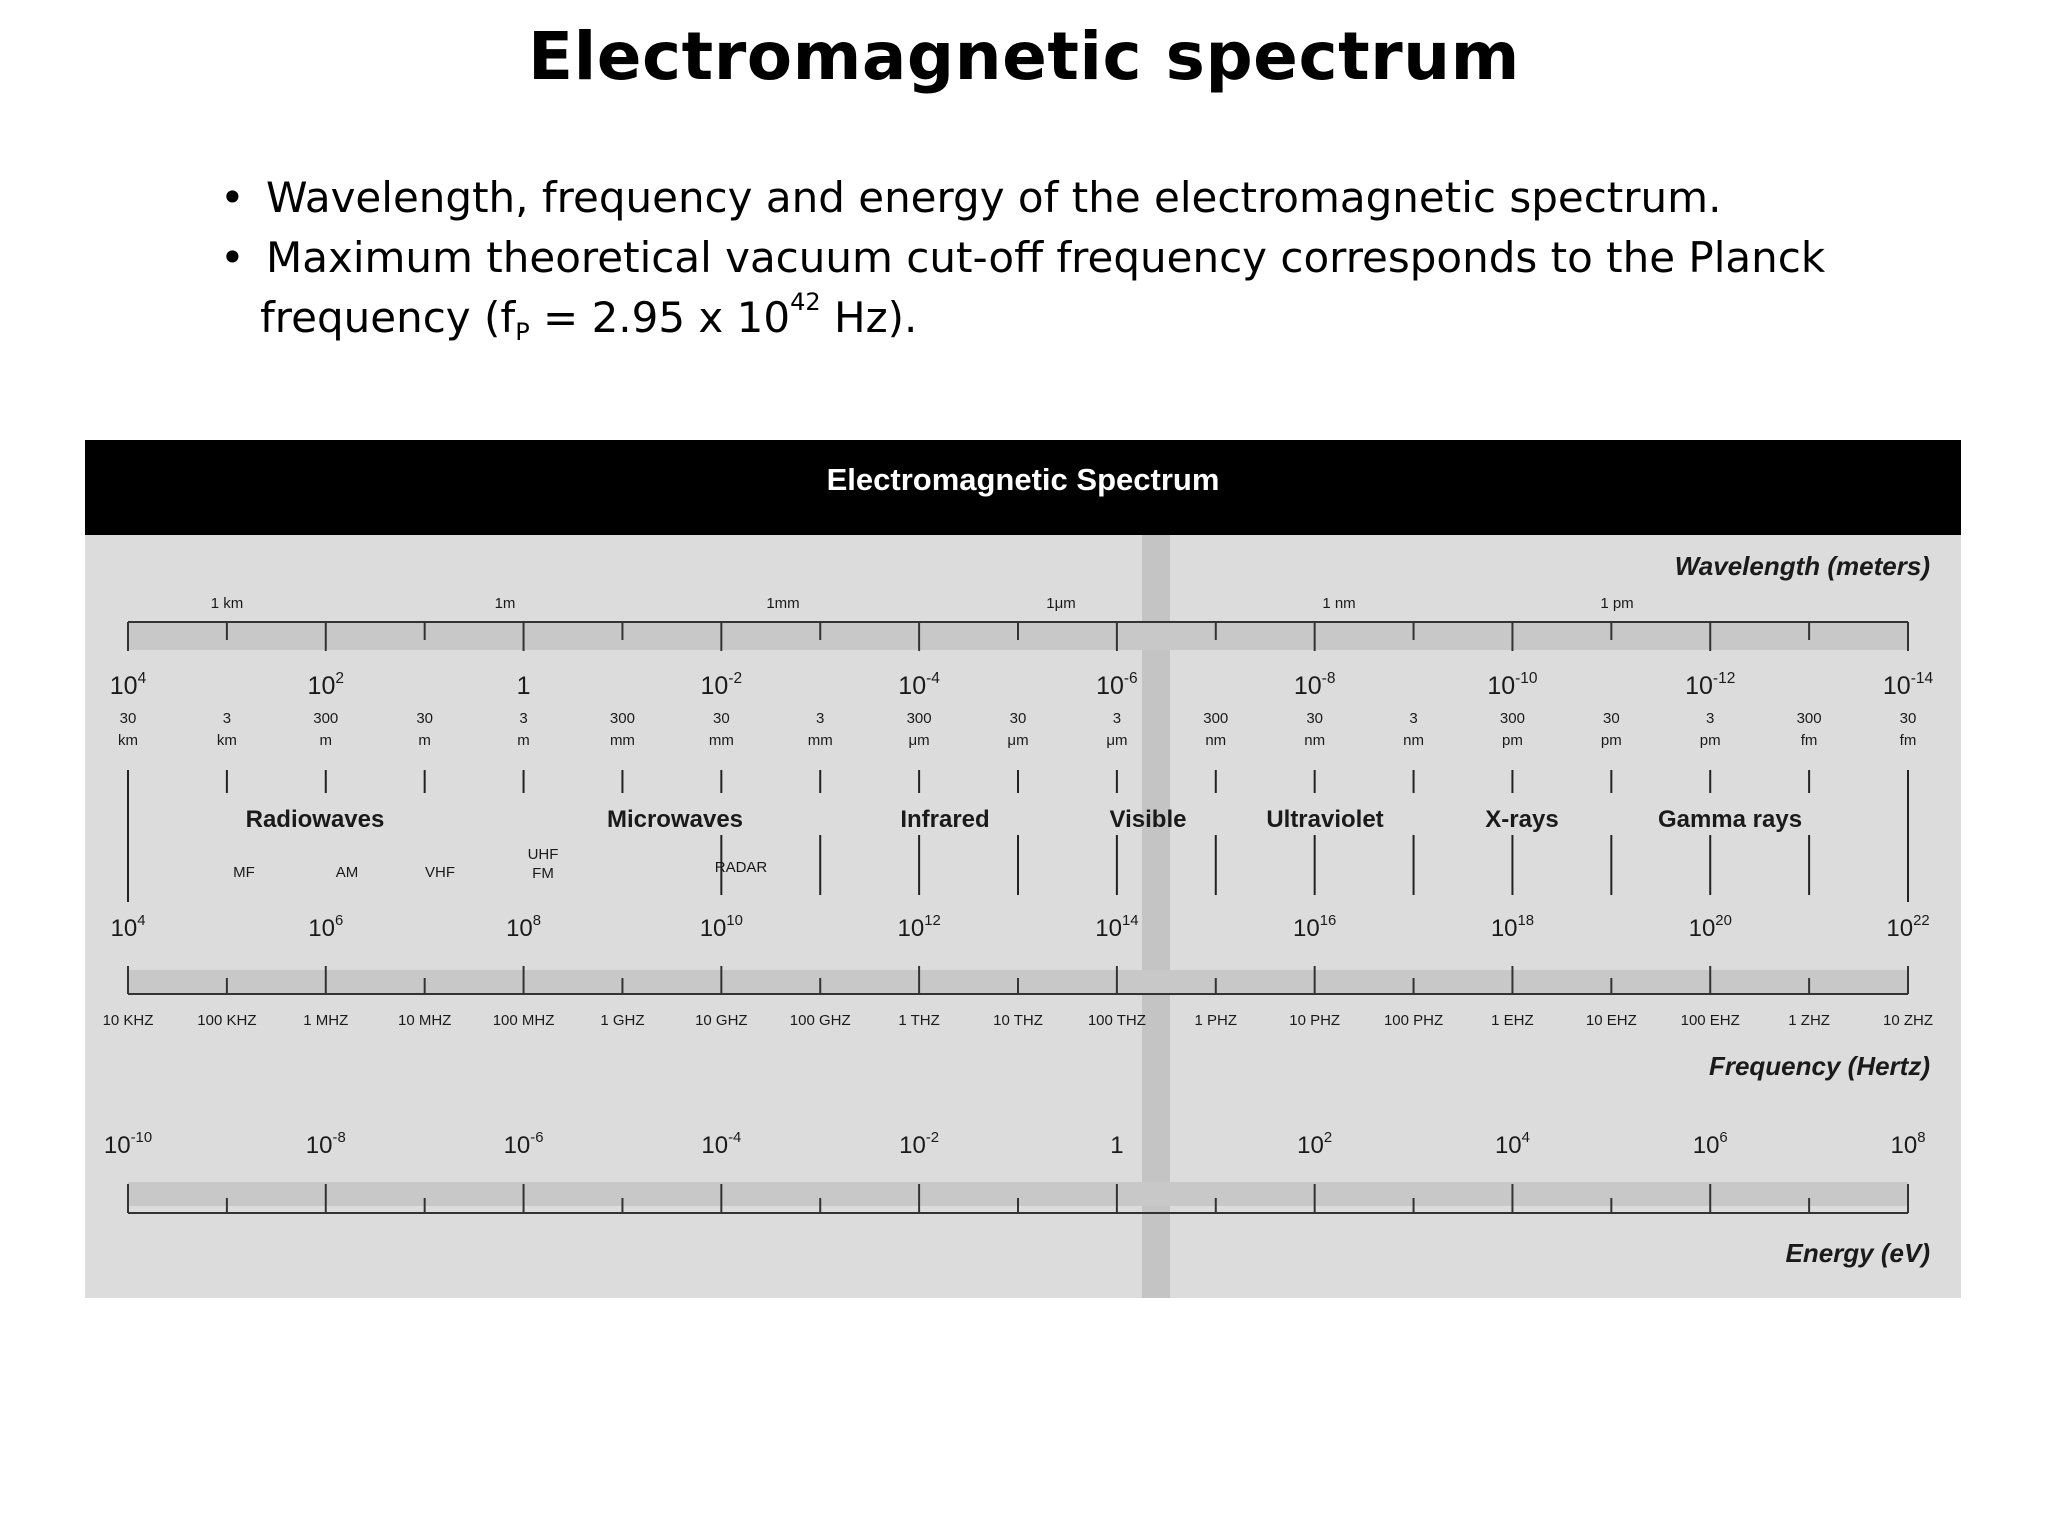 The height and width of the screenshot is (1536, 2048). I want to click on wavelength-unit-label: 1m, so click(505, 603).